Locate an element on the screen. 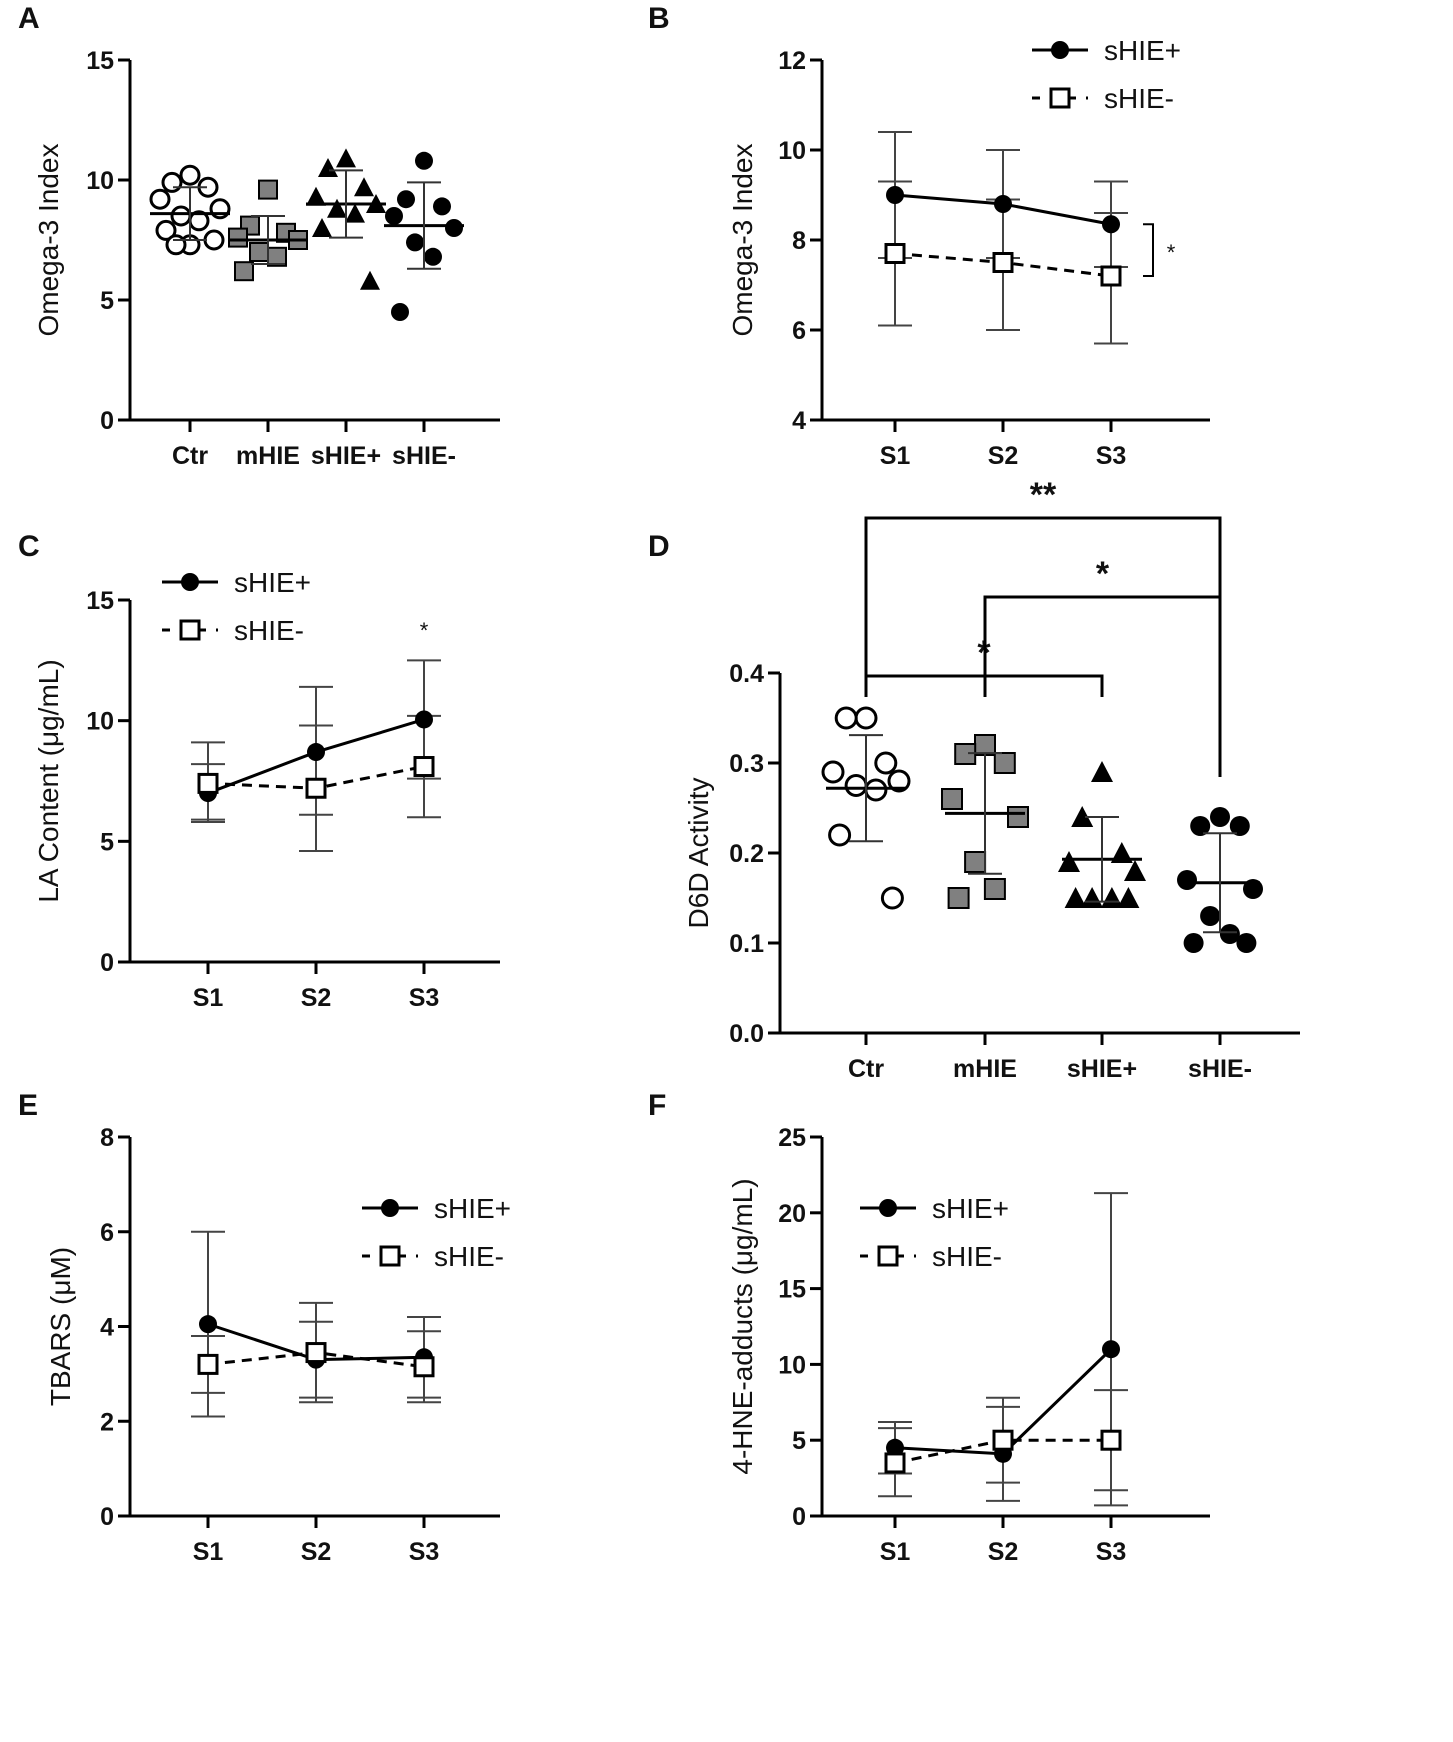 Image resolution: width=1453 pixels, height=1742 pixels. significance-label: * is located at coordinates (1103, 574).